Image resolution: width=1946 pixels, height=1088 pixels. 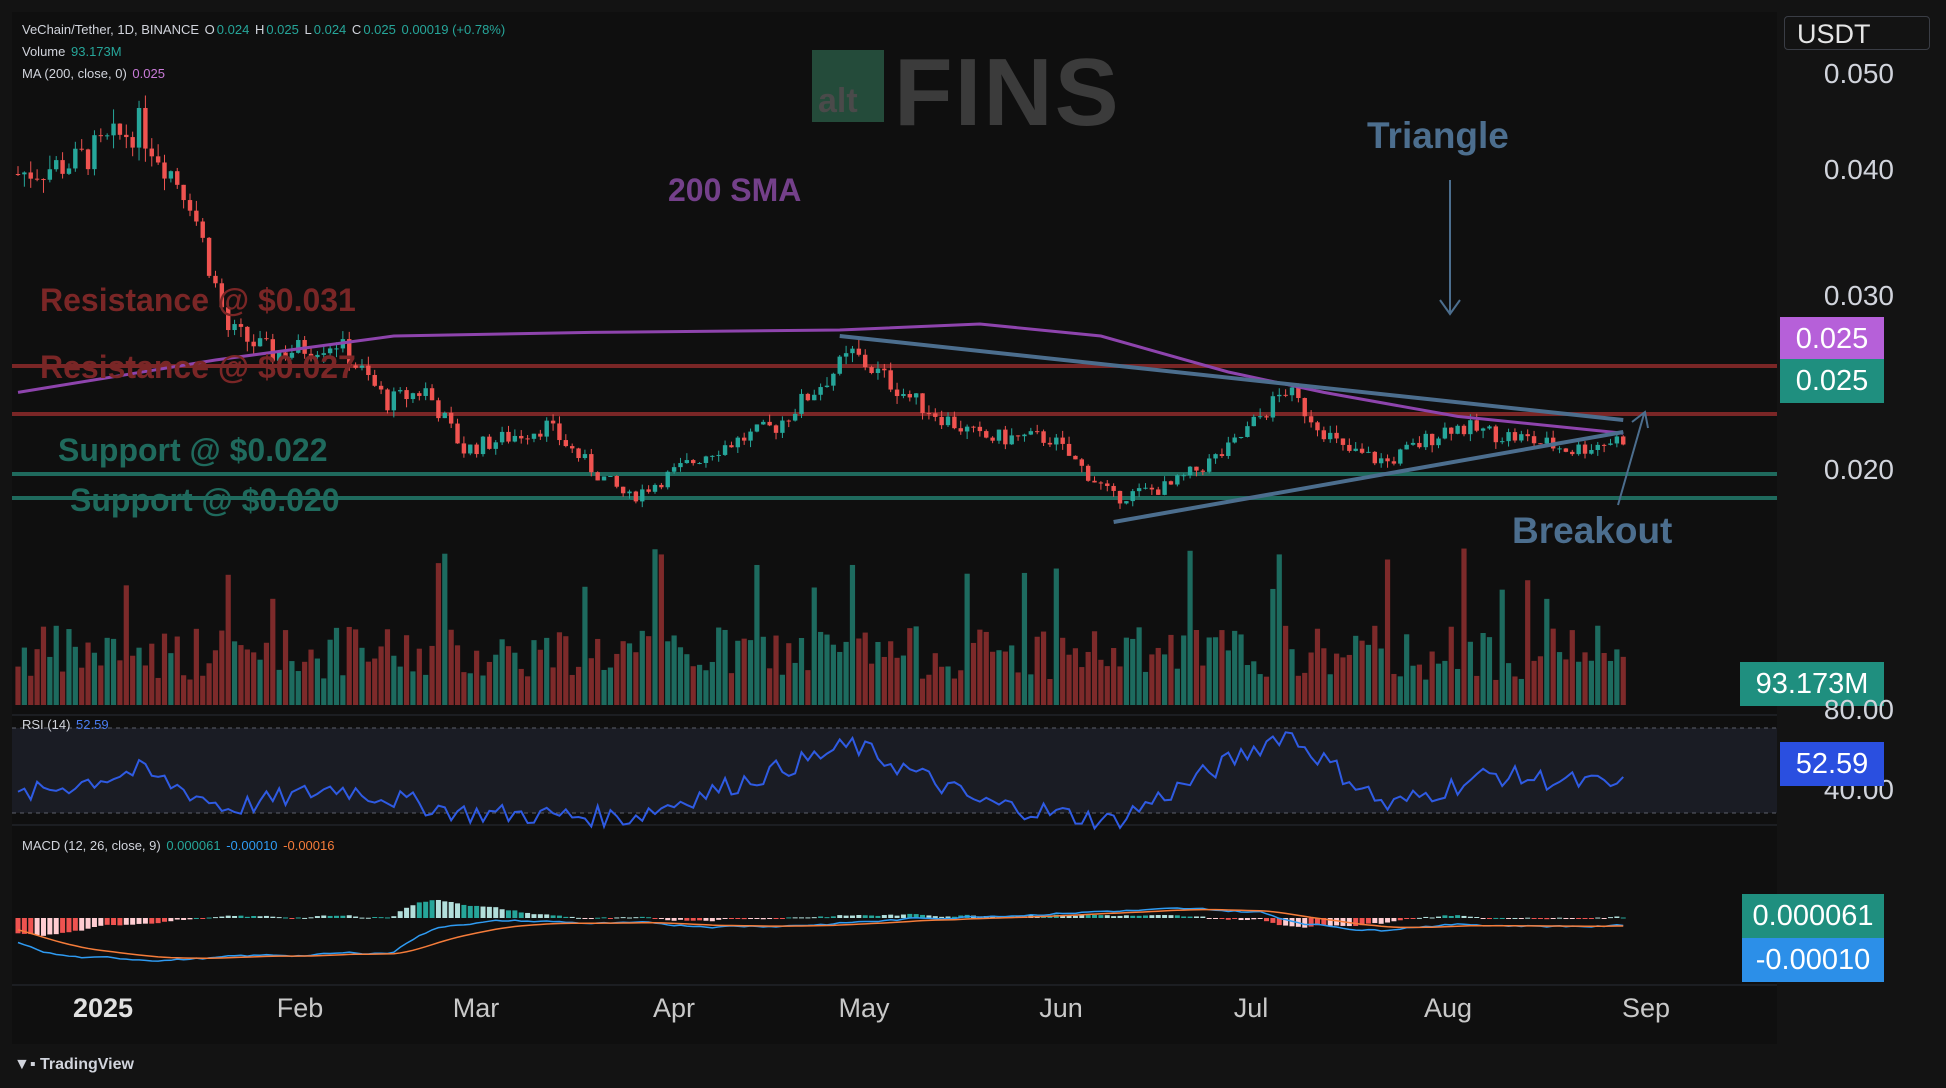 I want to click on tradingview-footer: ▼▪ TradingView, so click(x=74, y=1065).